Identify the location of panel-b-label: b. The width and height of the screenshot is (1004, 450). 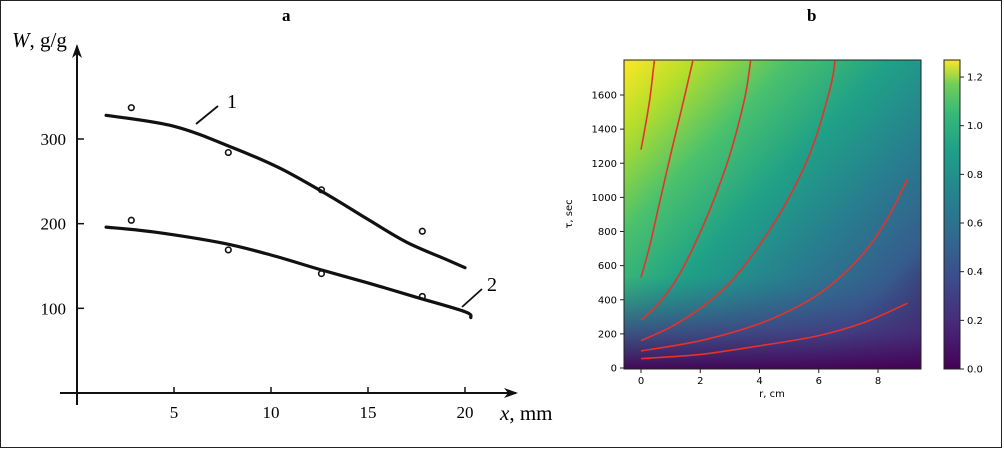
(812, 15).